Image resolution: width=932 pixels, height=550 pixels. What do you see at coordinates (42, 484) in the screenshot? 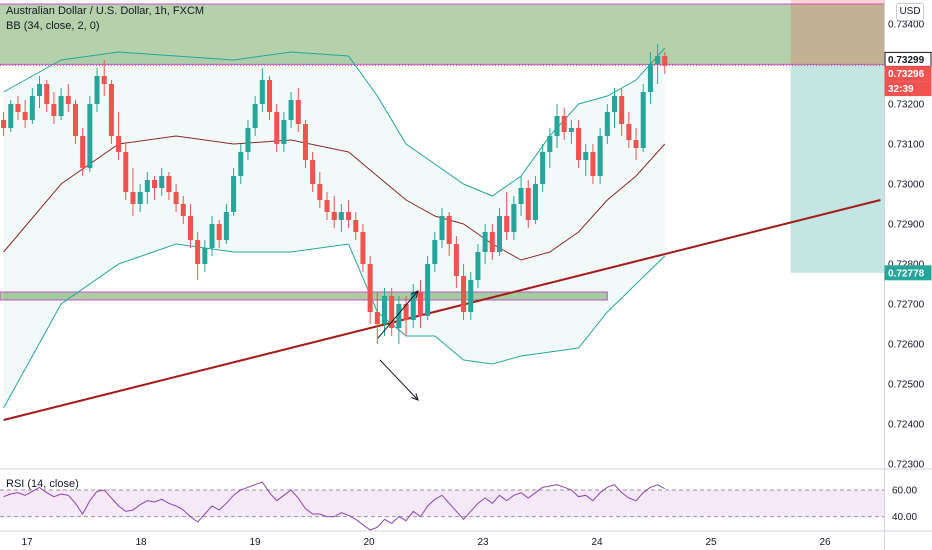
I see `rsi-indicator-label: RSI (14, close)` at bounding box center [42, 484].